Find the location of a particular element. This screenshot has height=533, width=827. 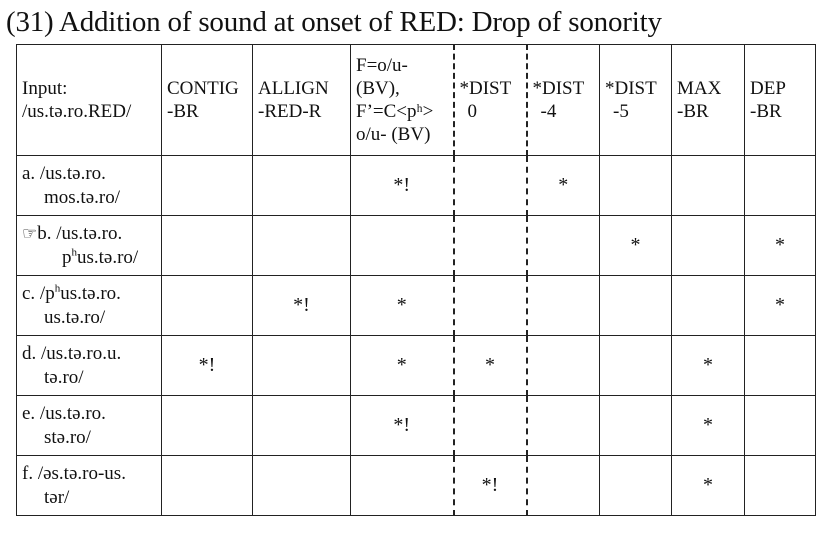

candidate-form: c. /phus.tə.ro. us.tə.ro/ is located at coordinates (89, 305).